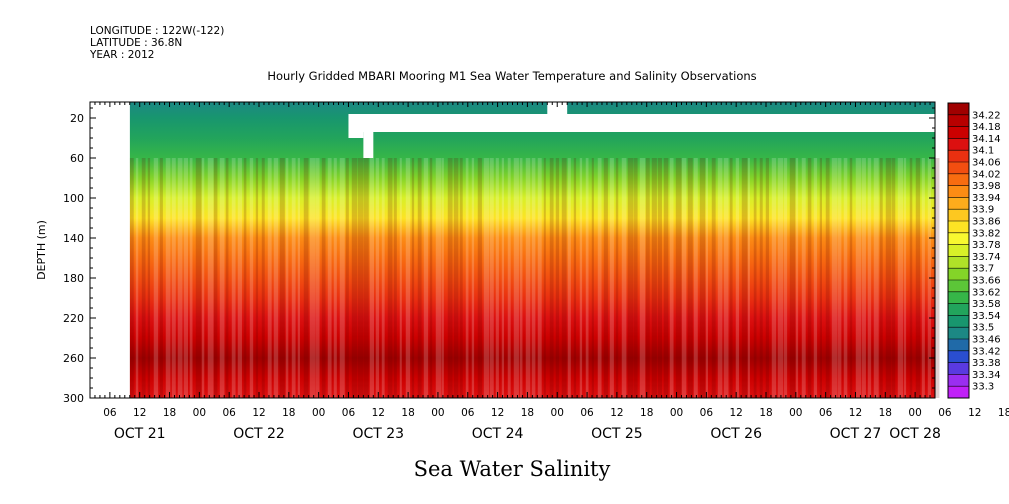 The width and height of the screenshot is (1009, 504). I want to click on y-axis-label: DEPTH (m), so click(41, 250).